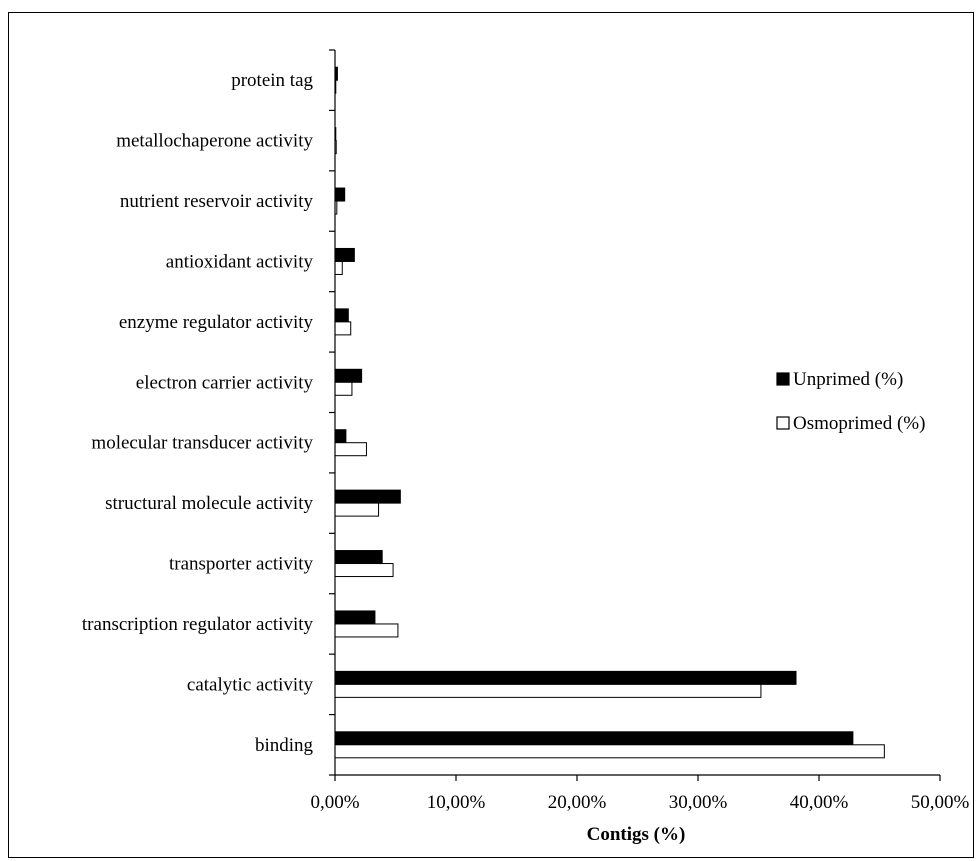 The width and height of the screenshot is (980, 861). I want to click on category-label: protein tag, so click(272, 80).